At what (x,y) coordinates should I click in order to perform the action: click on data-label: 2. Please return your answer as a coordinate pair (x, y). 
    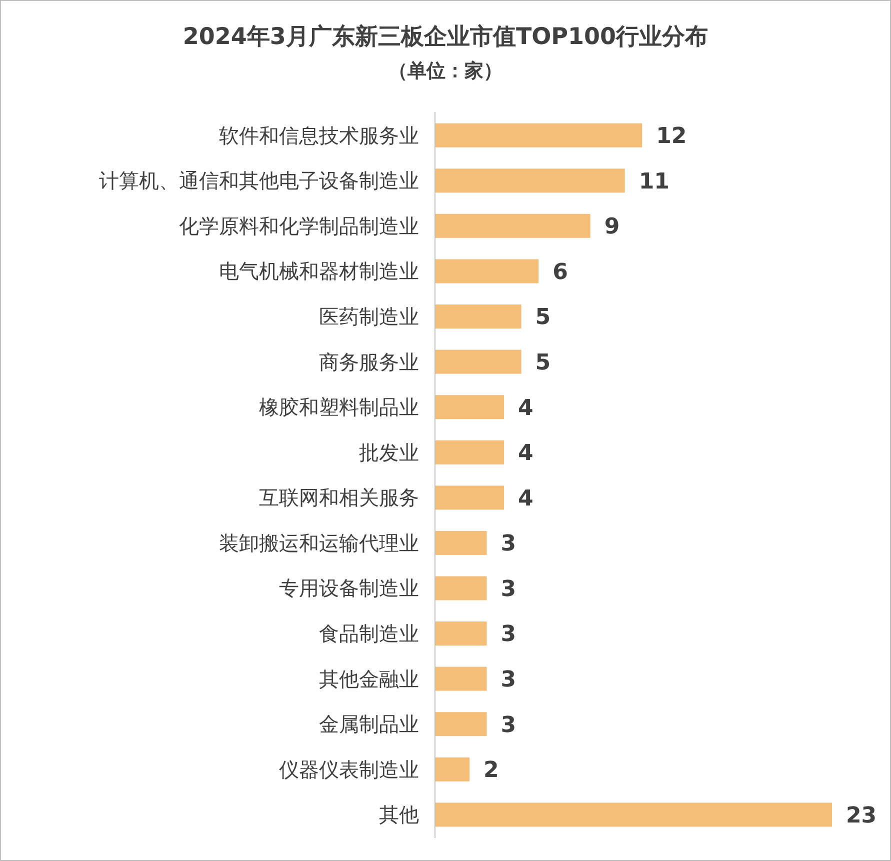
    Looking at the image, I should click on (491, 771).